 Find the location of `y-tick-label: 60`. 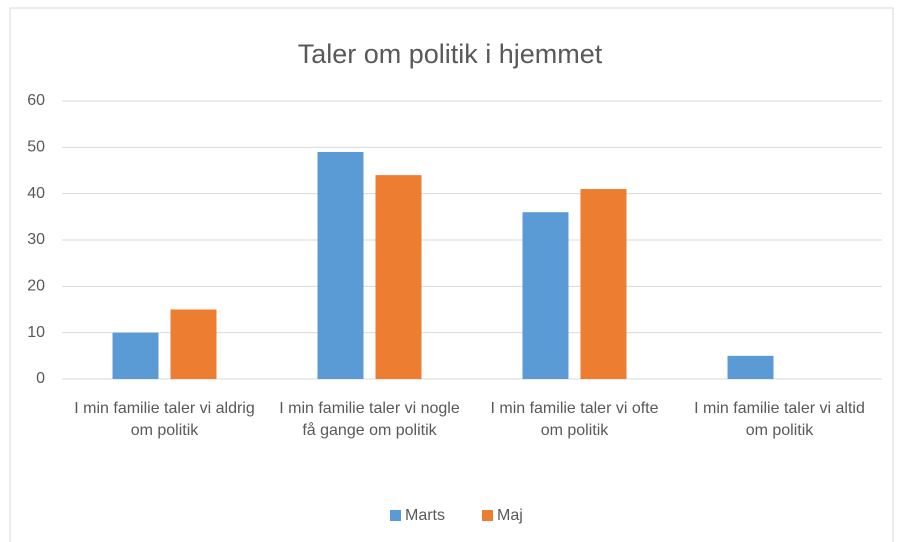

y-tick-label: 60 is located at coordinates (36, 100).